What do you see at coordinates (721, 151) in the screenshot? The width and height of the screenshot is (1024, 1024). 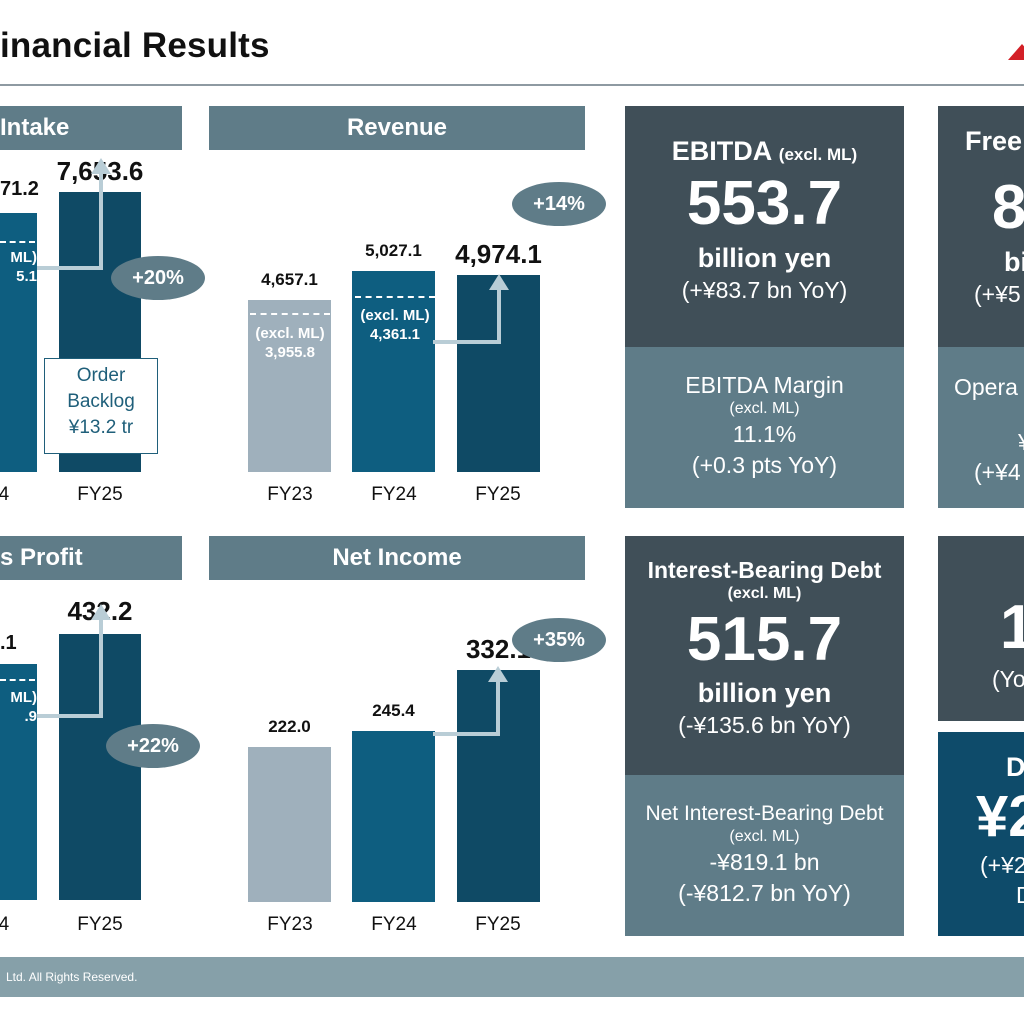 I see `ebitda-title: EBITDA` at bounding box center [721, 151].